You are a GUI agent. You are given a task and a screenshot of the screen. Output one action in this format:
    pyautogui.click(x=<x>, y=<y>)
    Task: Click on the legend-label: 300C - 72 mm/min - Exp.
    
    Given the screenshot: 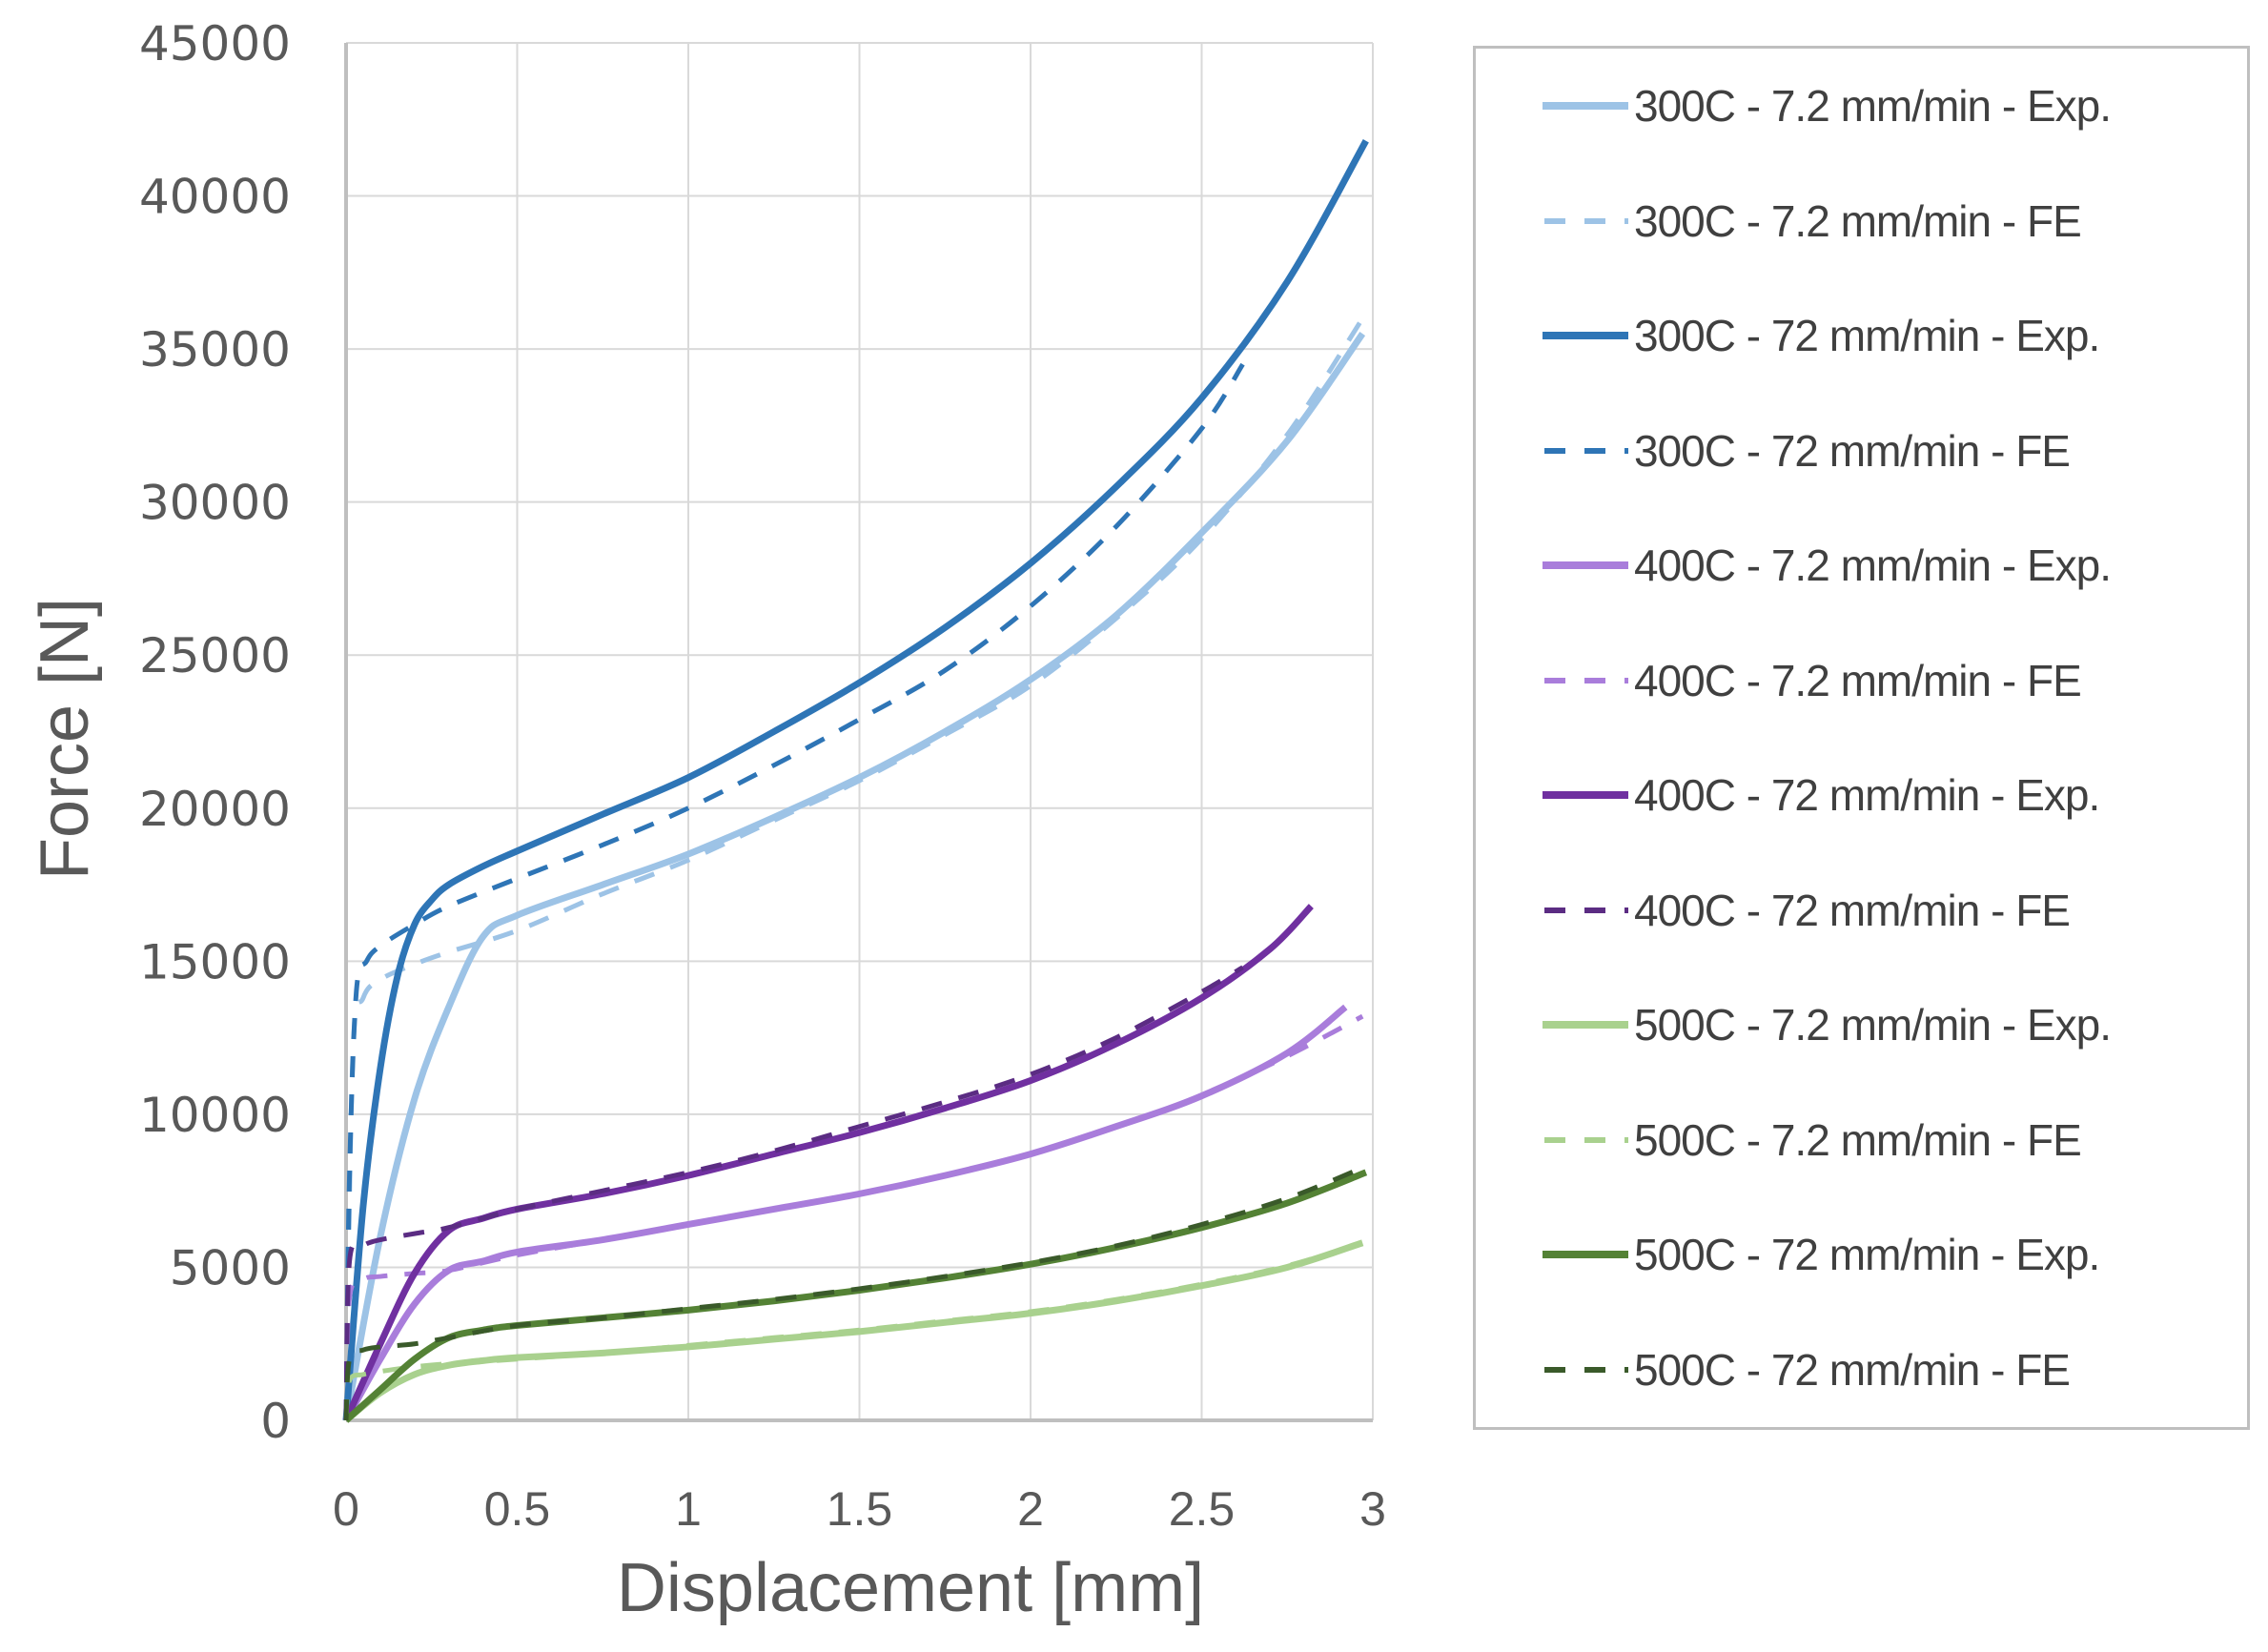 What is the action you would take?
    pyautogui.click(x=1867, y=335)
    